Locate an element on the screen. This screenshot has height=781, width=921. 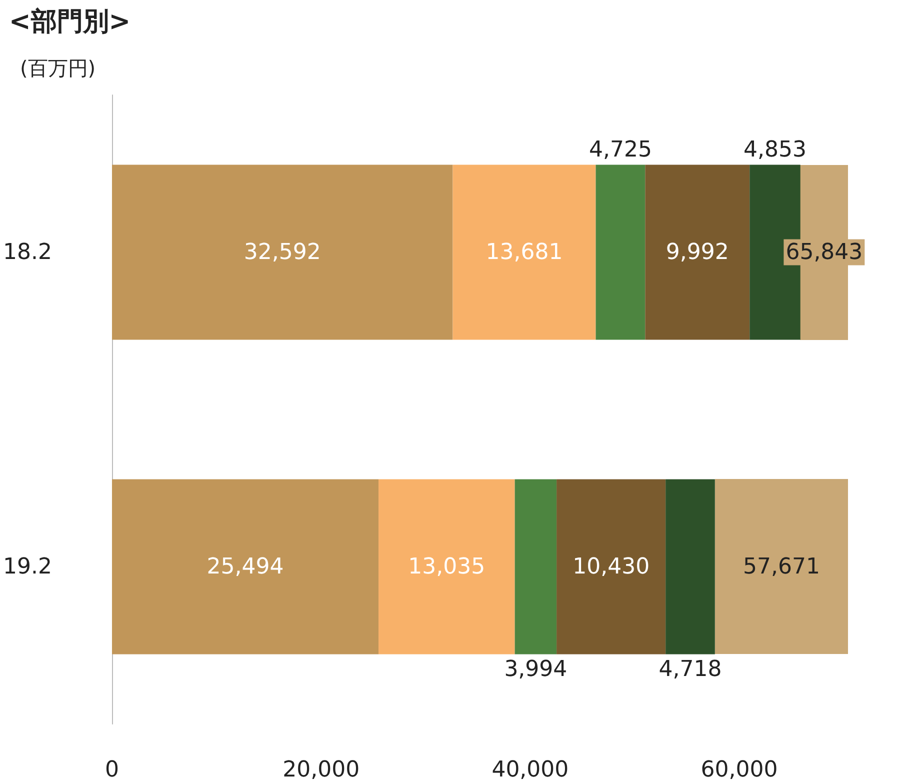
data-label: 10,430 is located at coordinates (611, 567).